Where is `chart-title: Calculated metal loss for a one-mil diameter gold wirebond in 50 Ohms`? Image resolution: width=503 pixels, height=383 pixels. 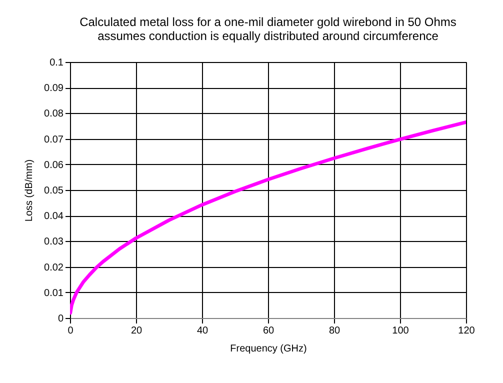
chart-title: Calculated metal loss for a one-mil diameter gold wirebond in 50 Ohms is located at coordinates (268, 22).